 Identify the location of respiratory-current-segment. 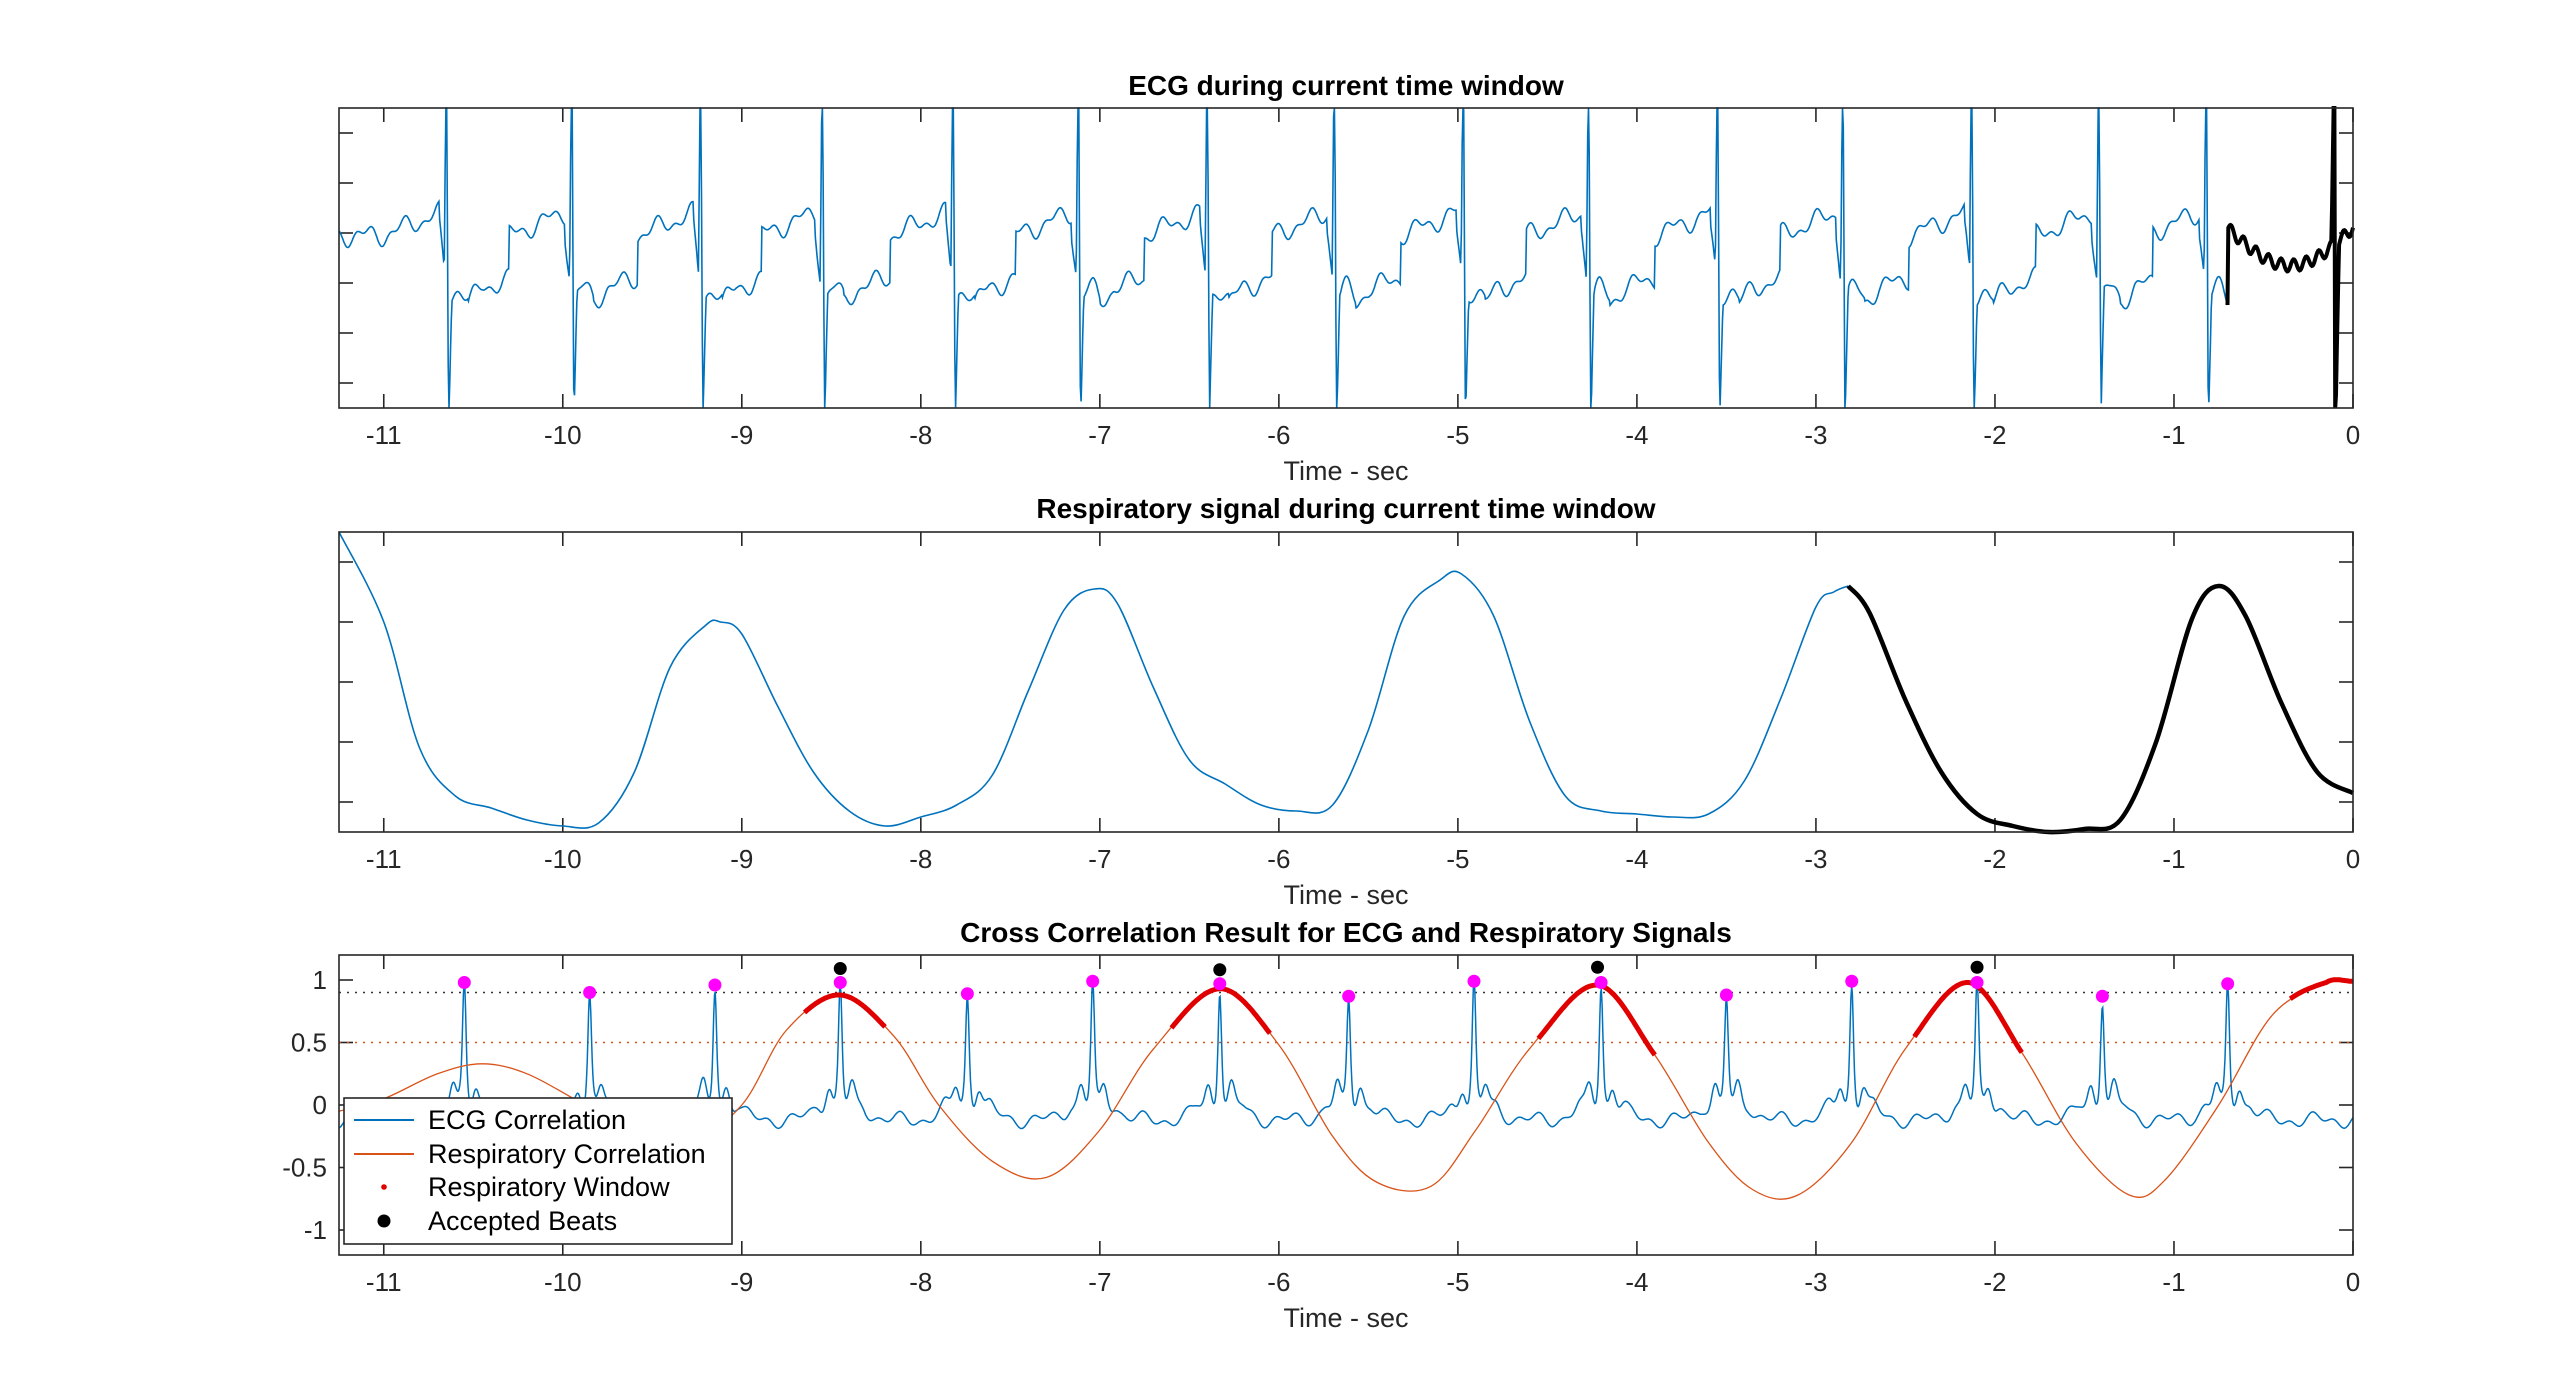
(2100, 709).